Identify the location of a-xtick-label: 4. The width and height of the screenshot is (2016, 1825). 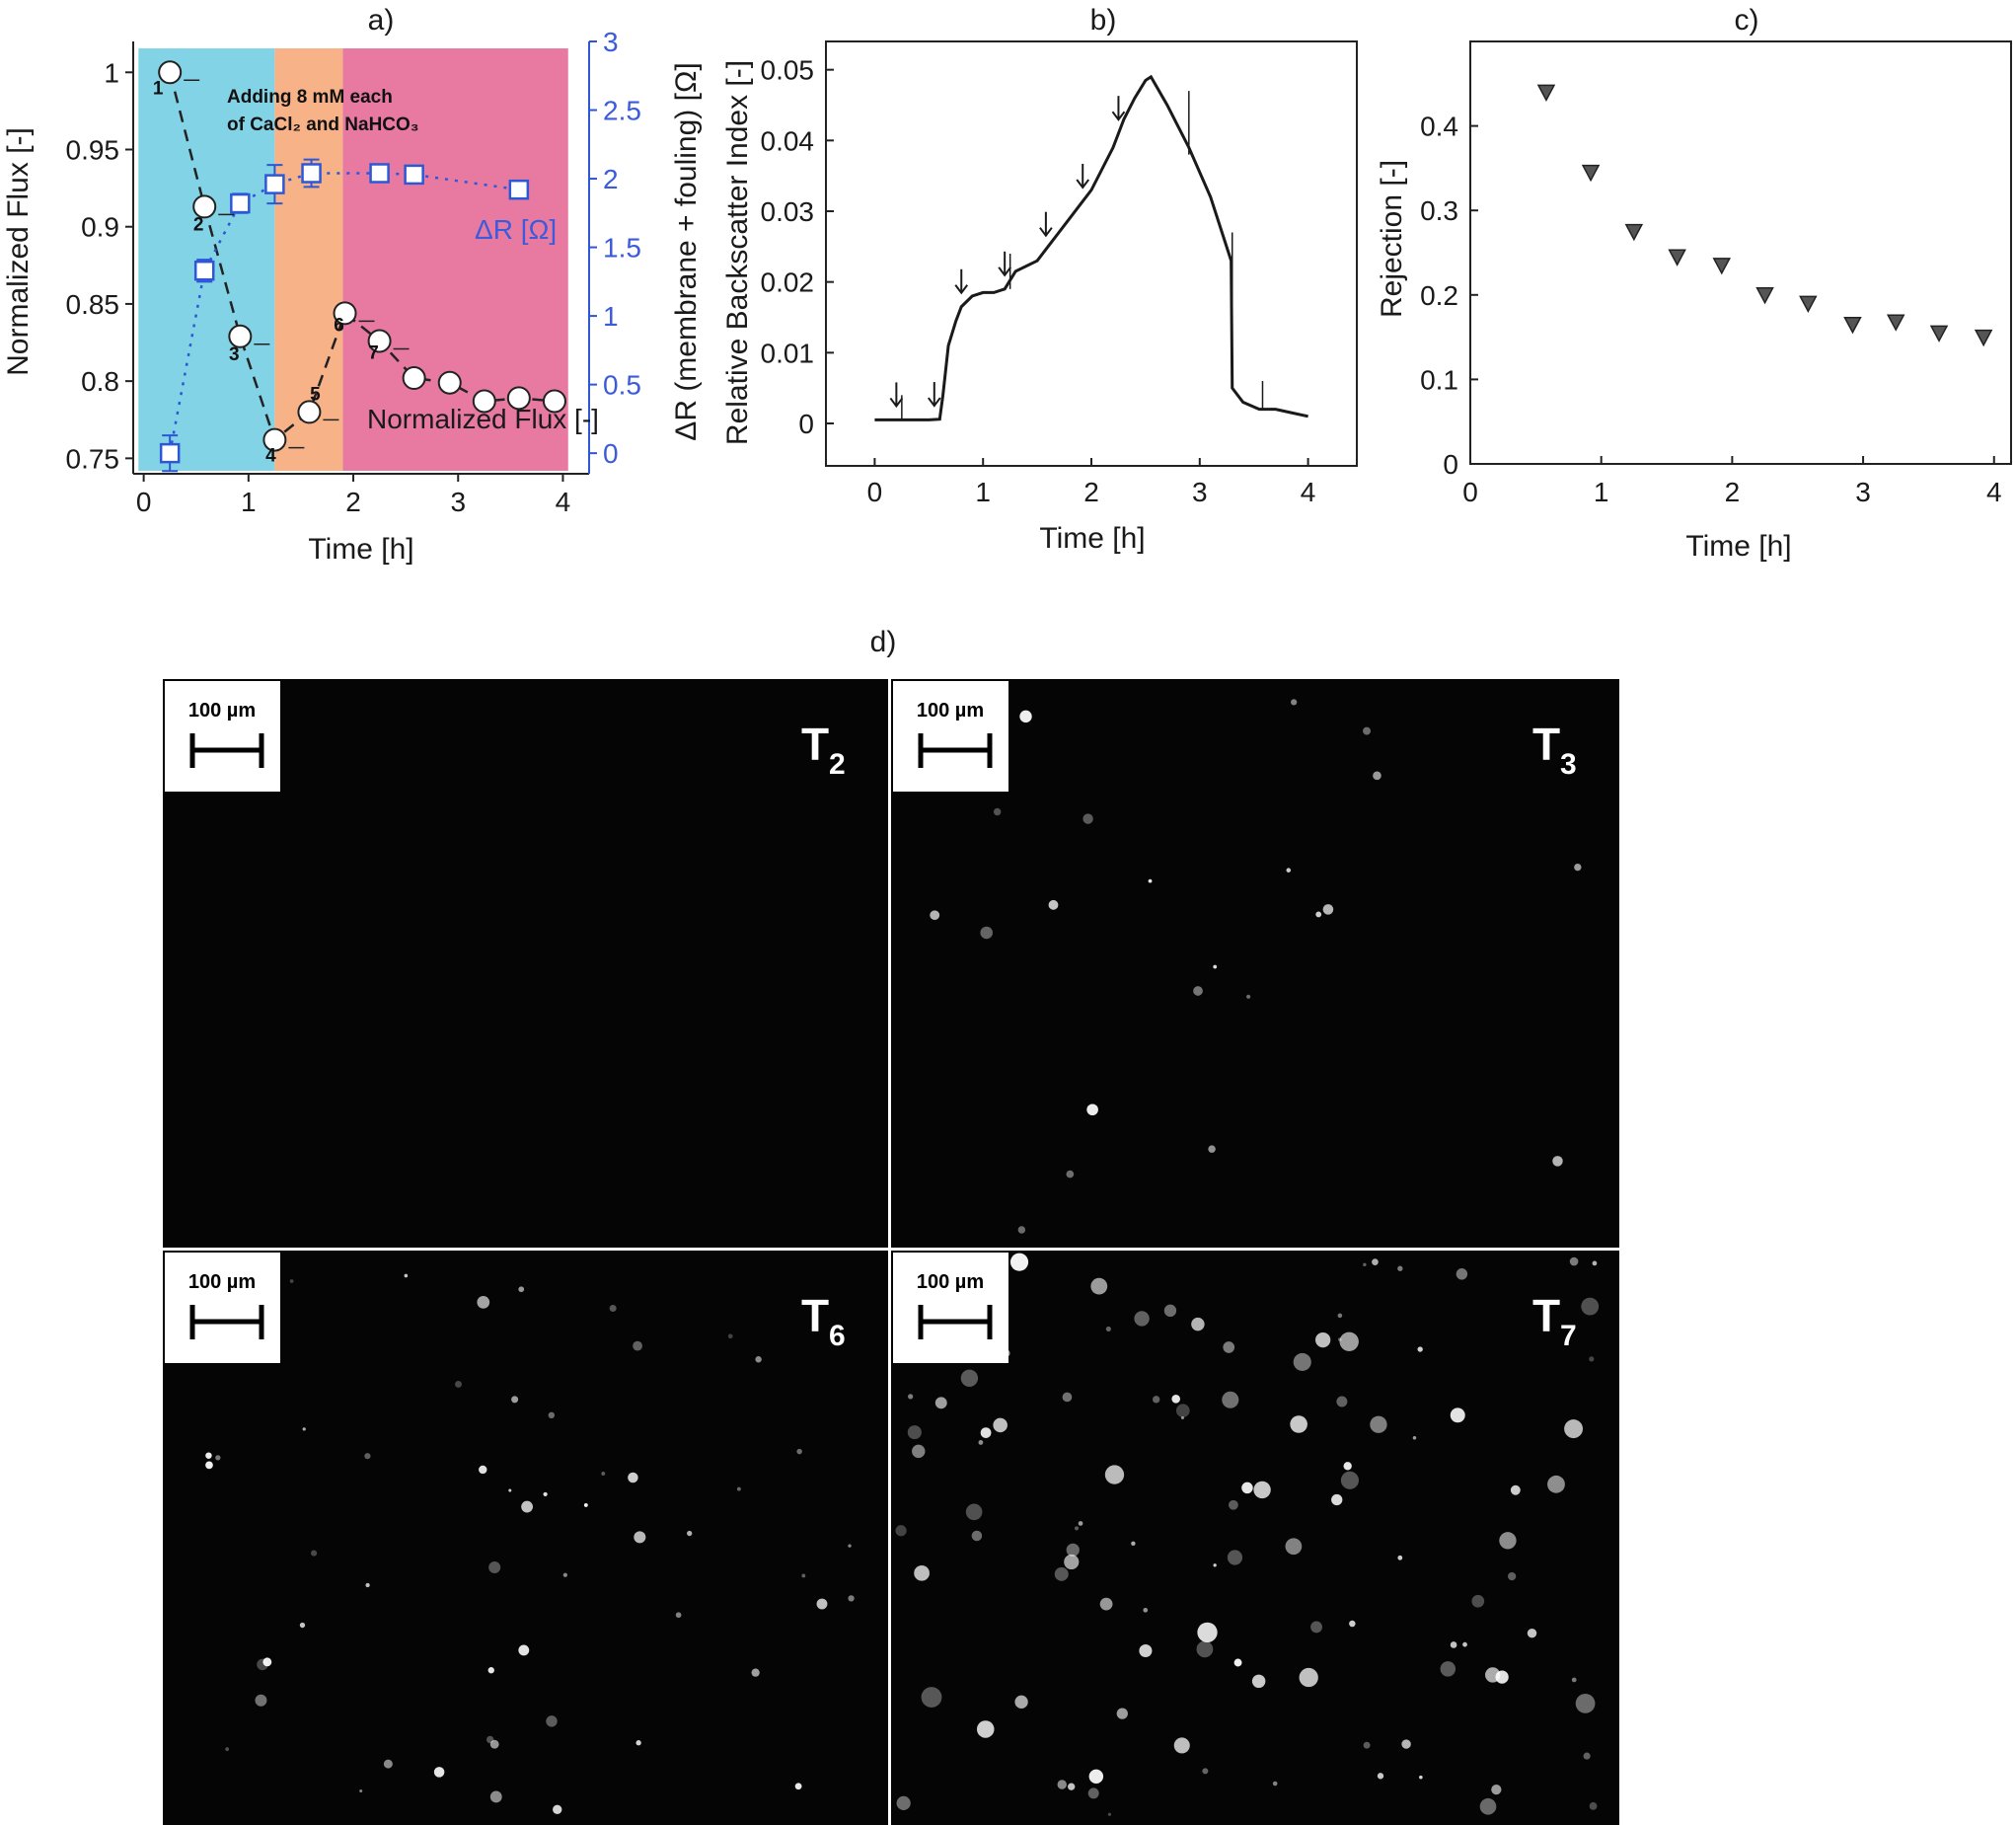
(563, 502).